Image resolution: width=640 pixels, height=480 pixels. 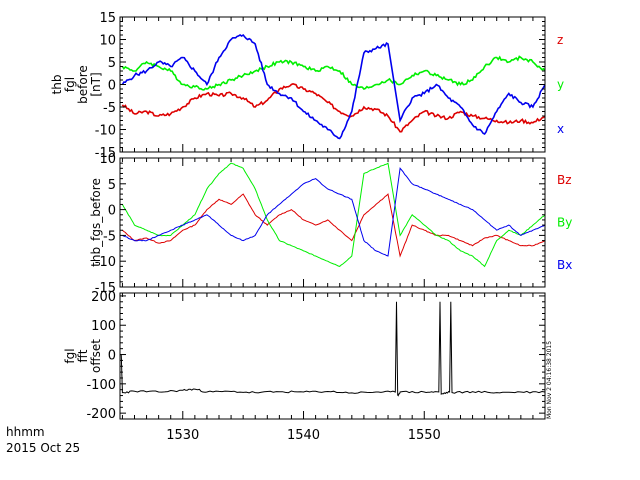 What do you see at coordinates (424, 435) in the screenshot?
I see `x-tick-label: 1550` at bounding box center [424, 435].